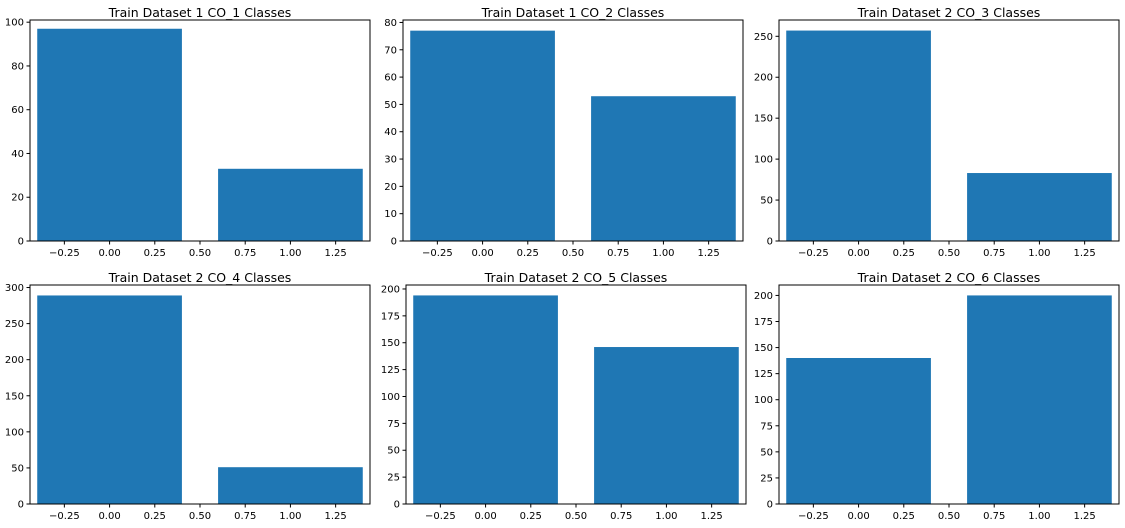 The width and height of the screenshot is (1125, 528). What do you see at coordinates (200, 277) in the screenshot?
I see `chart-title: Train Dataset 2 CO_4 Classes` at bounding box center [200, 277].